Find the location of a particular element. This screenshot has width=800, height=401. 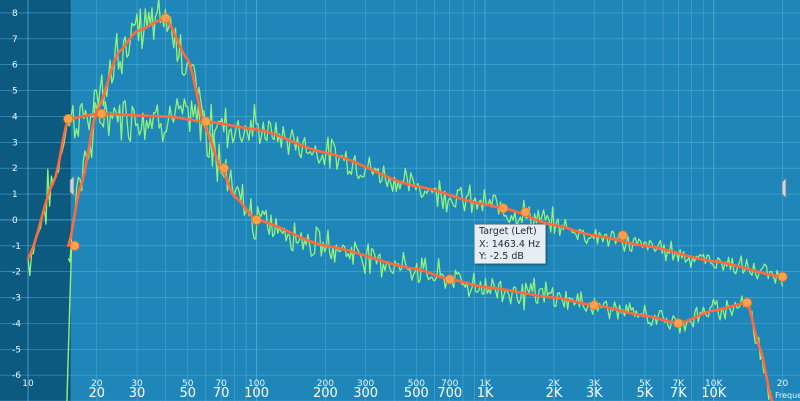

x-tick-label: 100 is located at coordinates (256, 393).